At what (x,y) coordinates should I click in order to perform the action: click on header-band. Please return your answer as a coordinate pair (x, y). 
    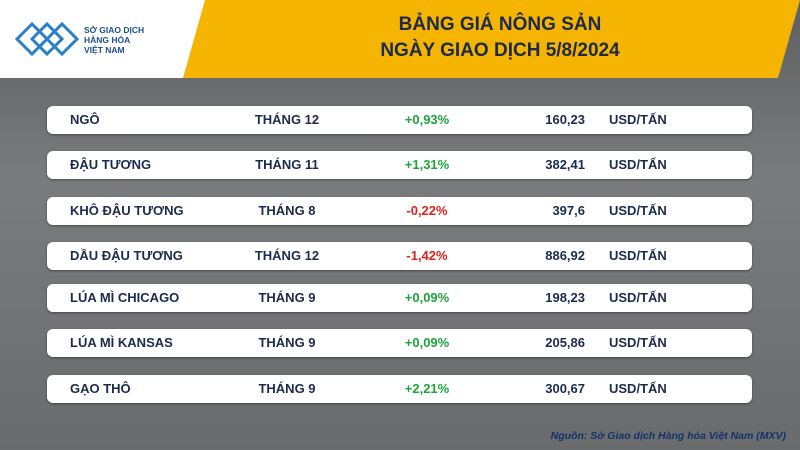
    Looking at the image, I should click on (490, 39).